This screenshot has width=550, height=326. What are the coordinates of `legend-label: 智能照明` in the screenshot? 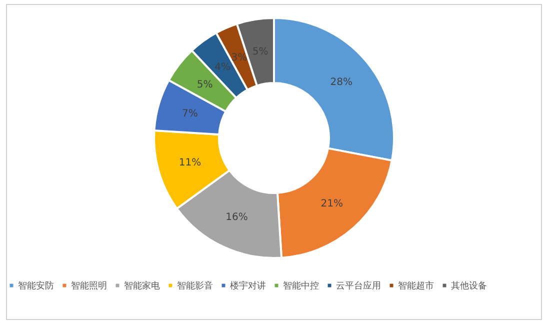 It's located at (89, 286).